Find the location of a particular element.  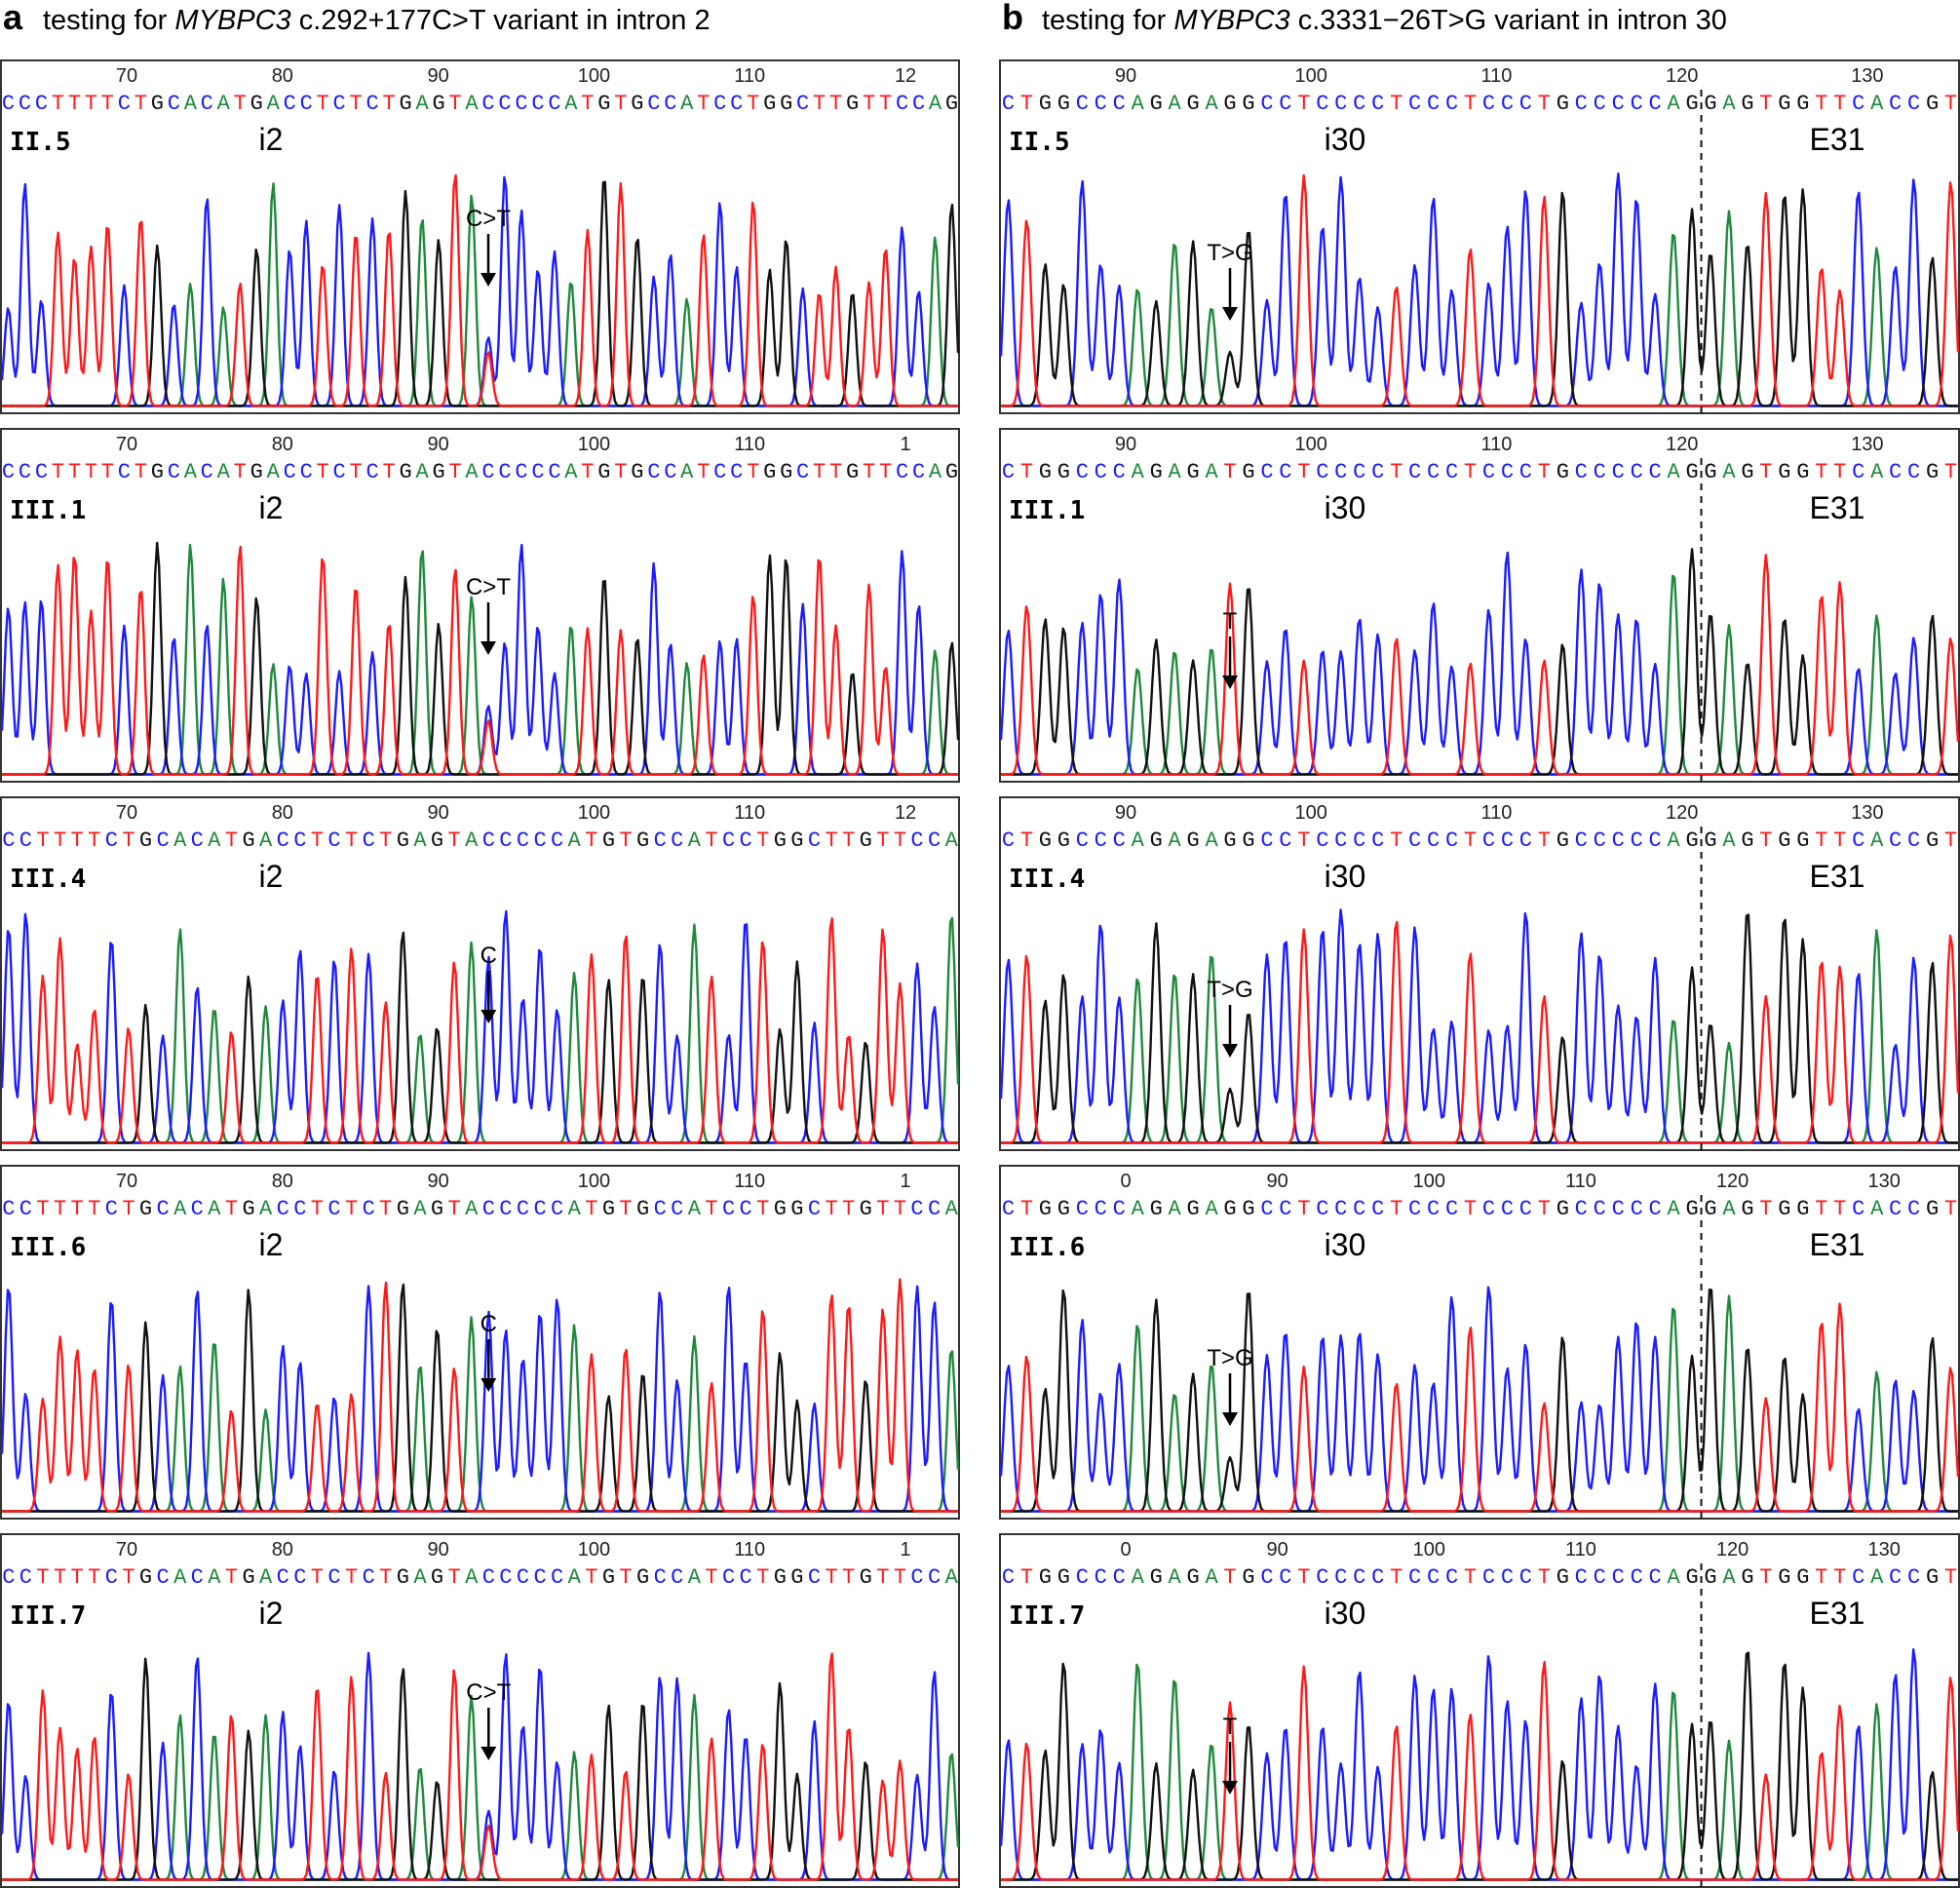

panel-letter-a: a is located at coordinates (13, 18).